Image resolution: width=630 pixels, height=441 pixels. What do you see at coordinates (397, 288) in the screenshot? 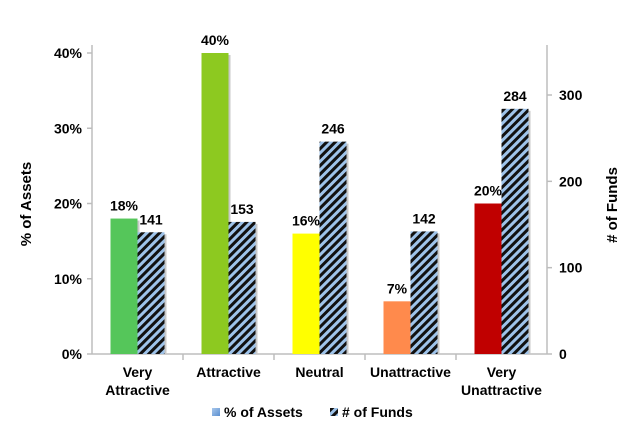
I see `assets-data-label: 7%` at bounding box center [397, 288].